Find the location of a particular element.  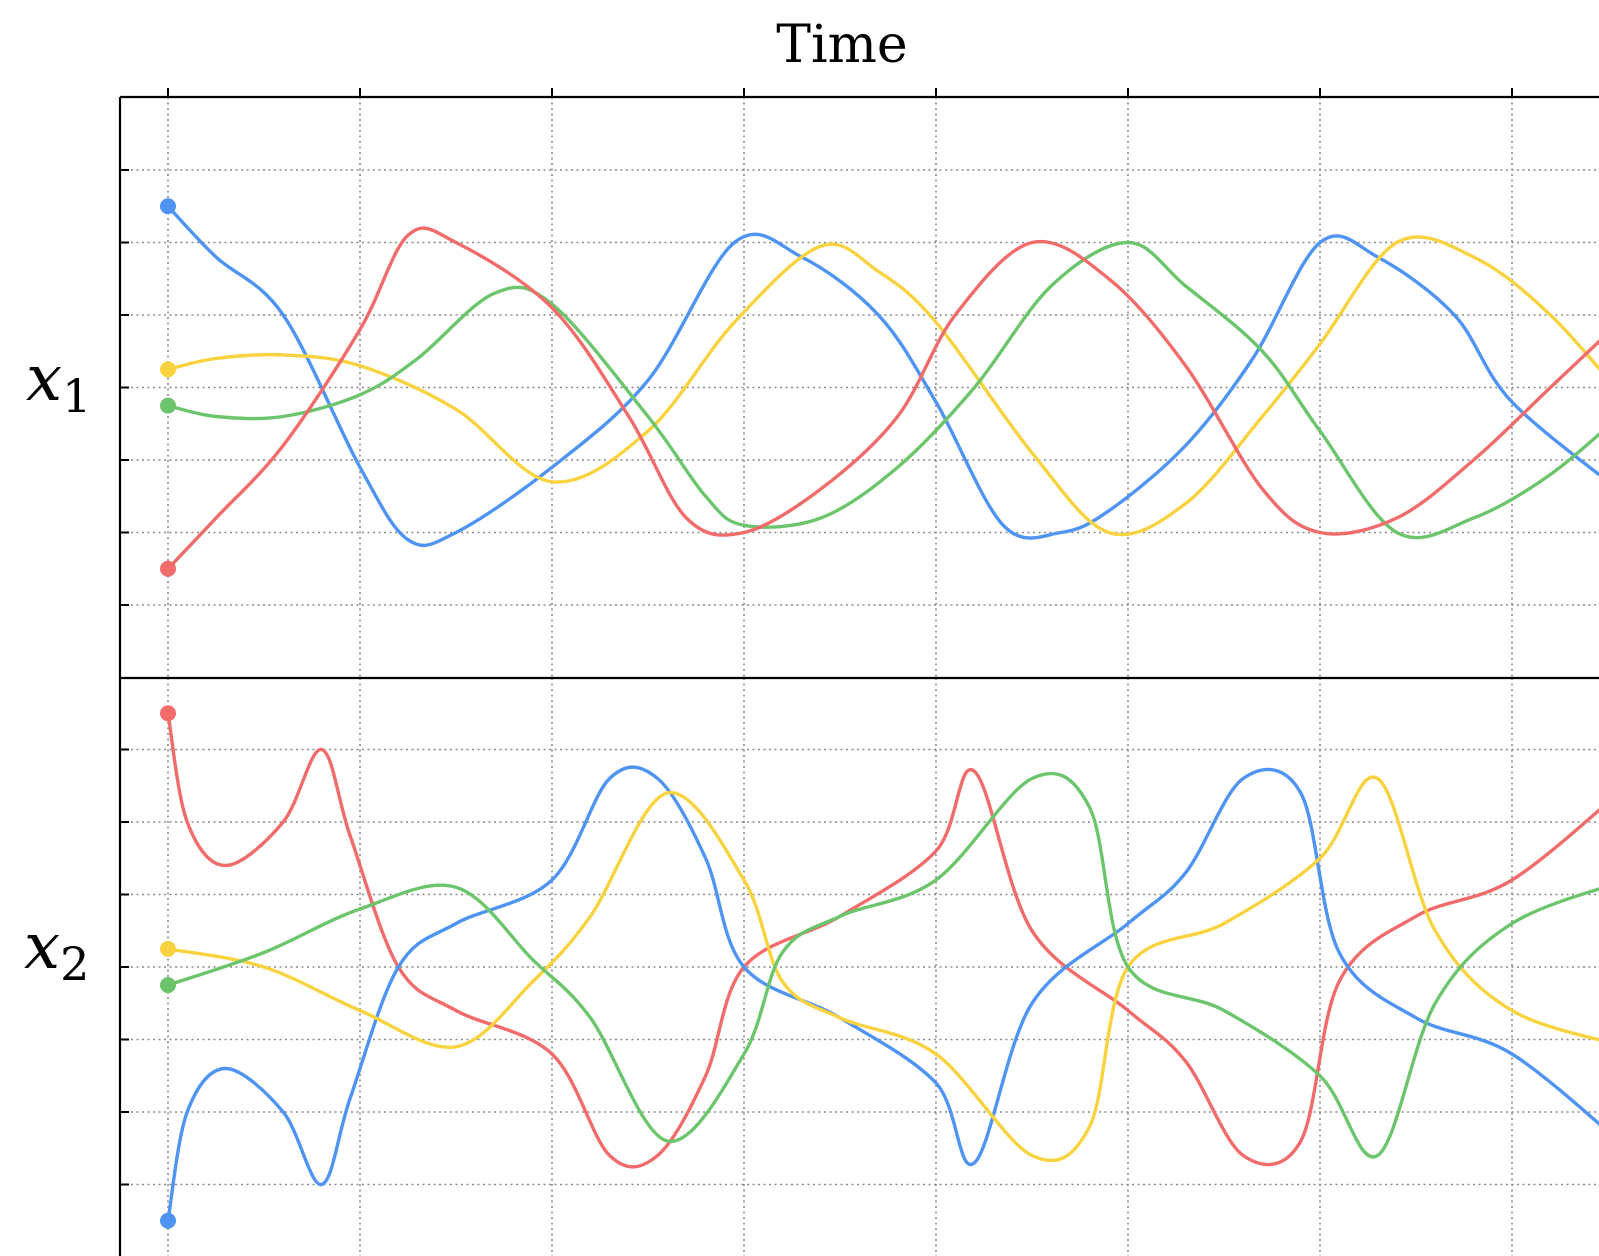

panel-x2-ylabel-main: x is located at coordinates (42, 947).